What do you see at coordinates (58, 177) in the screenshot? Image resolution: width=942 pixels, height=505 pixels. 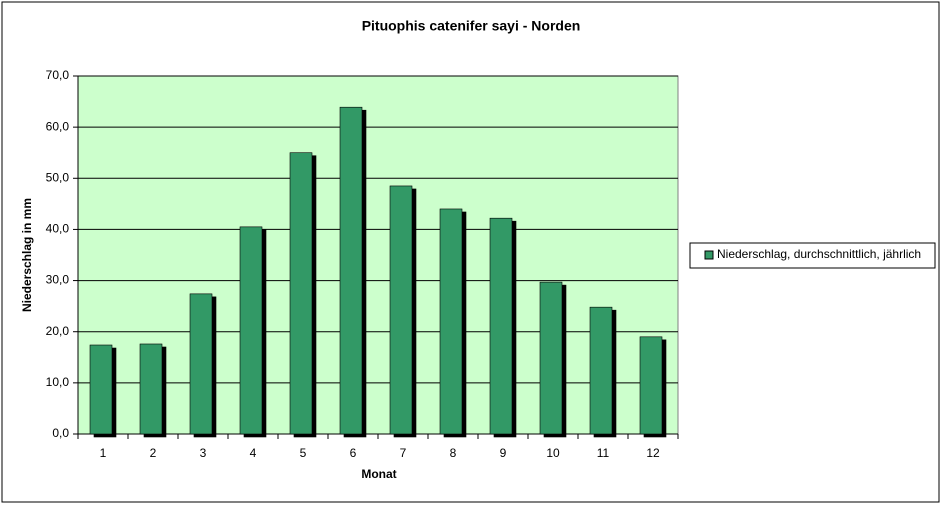 I see `y-tick-label: 50,0` at bounding box center [58, 177].